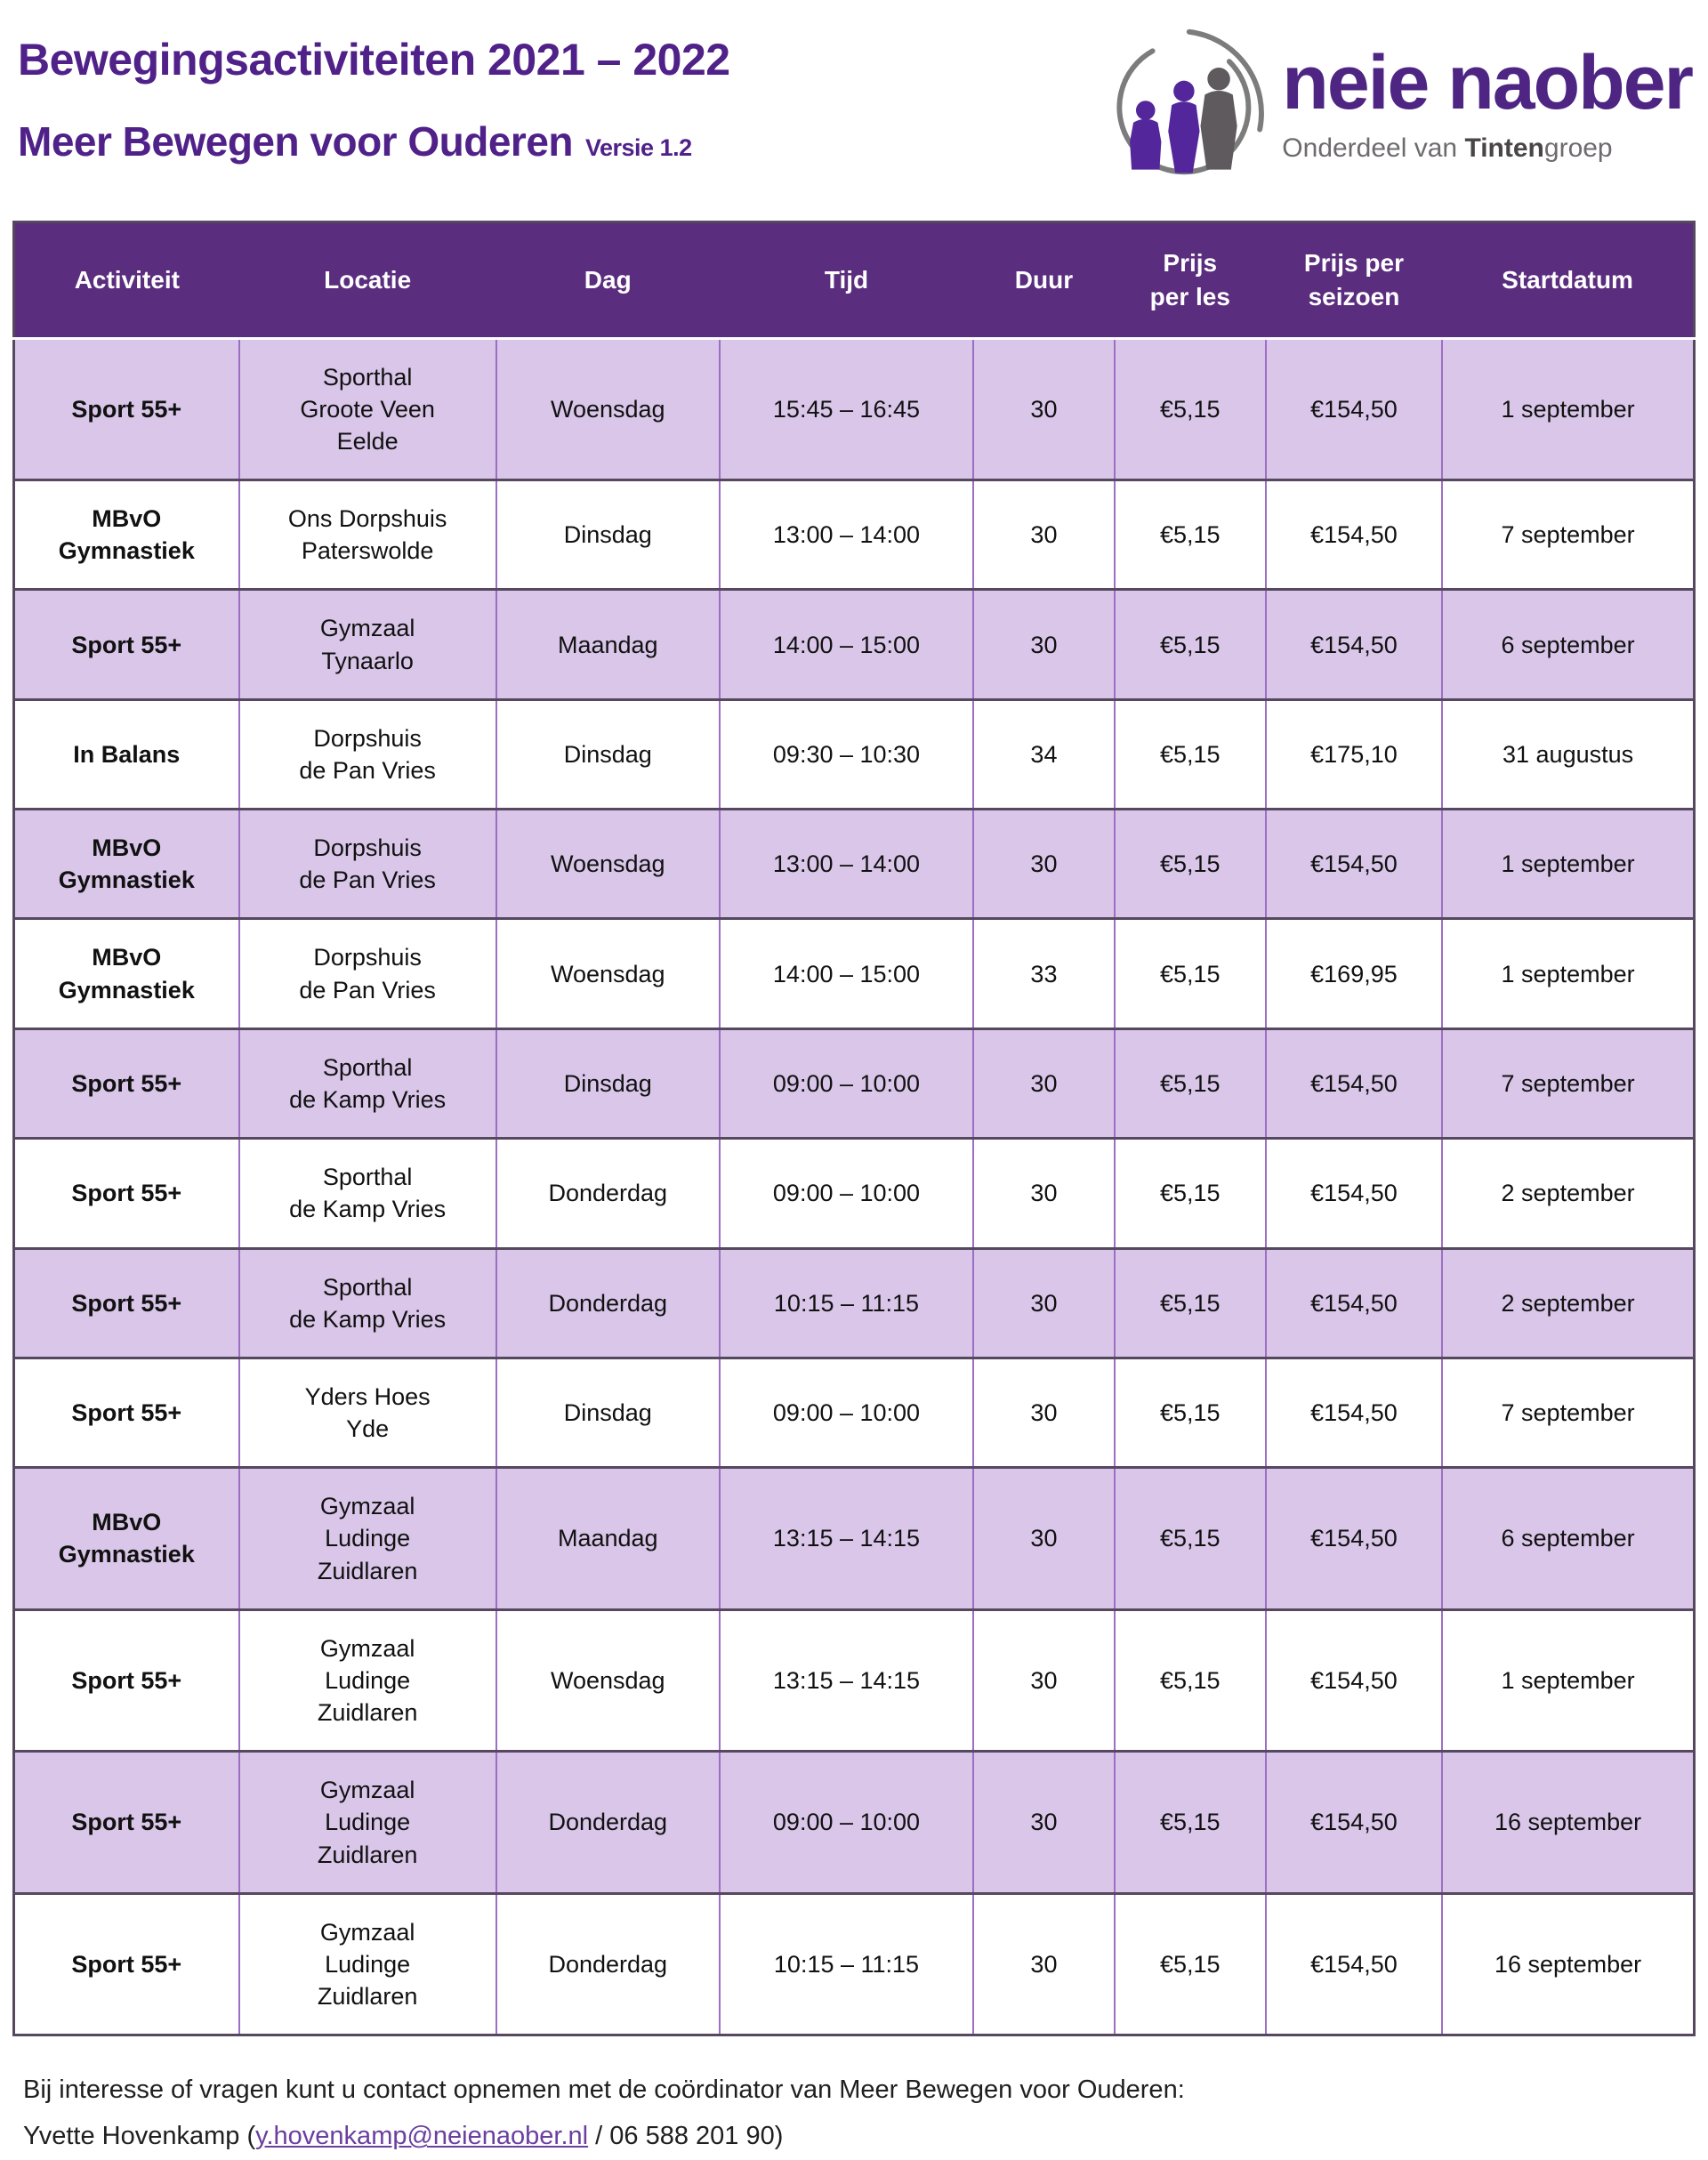  I want to click on column-header-dag: Dag, so click(607, 281).